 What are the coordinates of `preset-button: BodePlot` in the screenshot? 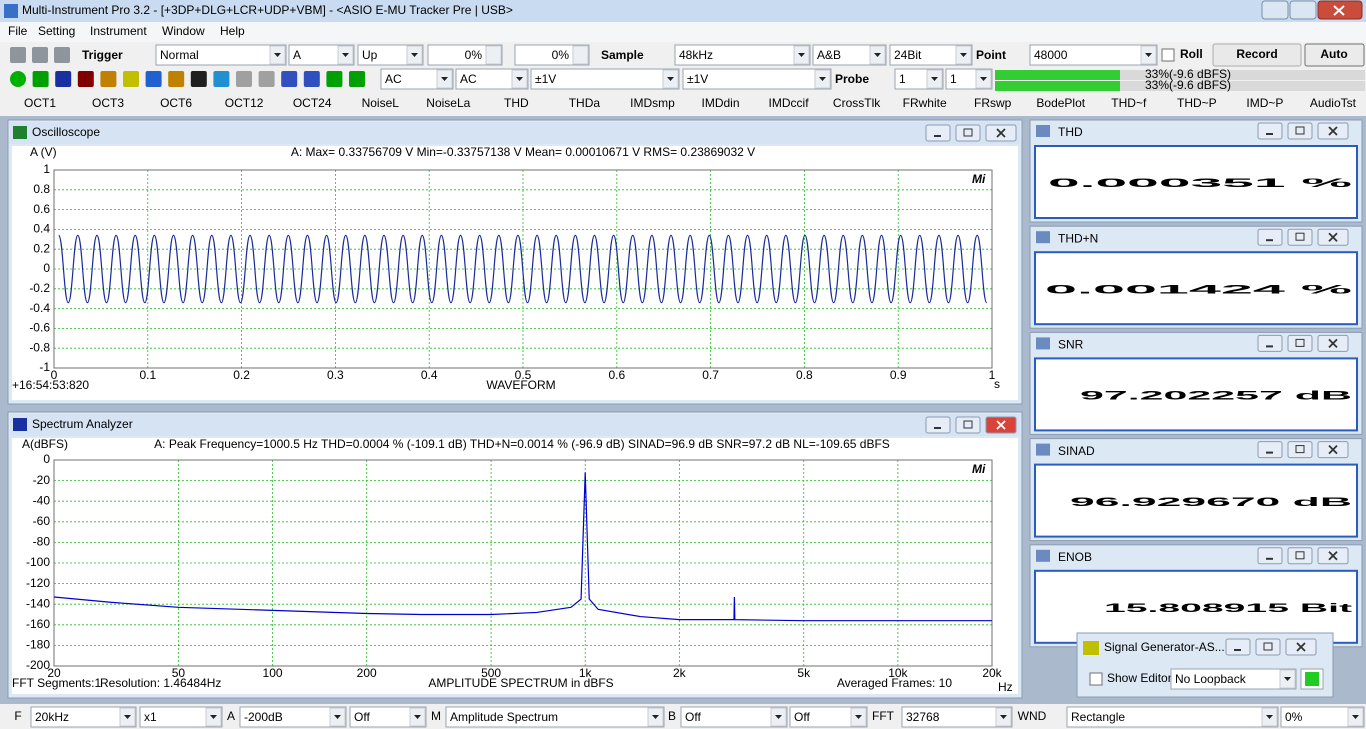 It's located at (1060, 103).